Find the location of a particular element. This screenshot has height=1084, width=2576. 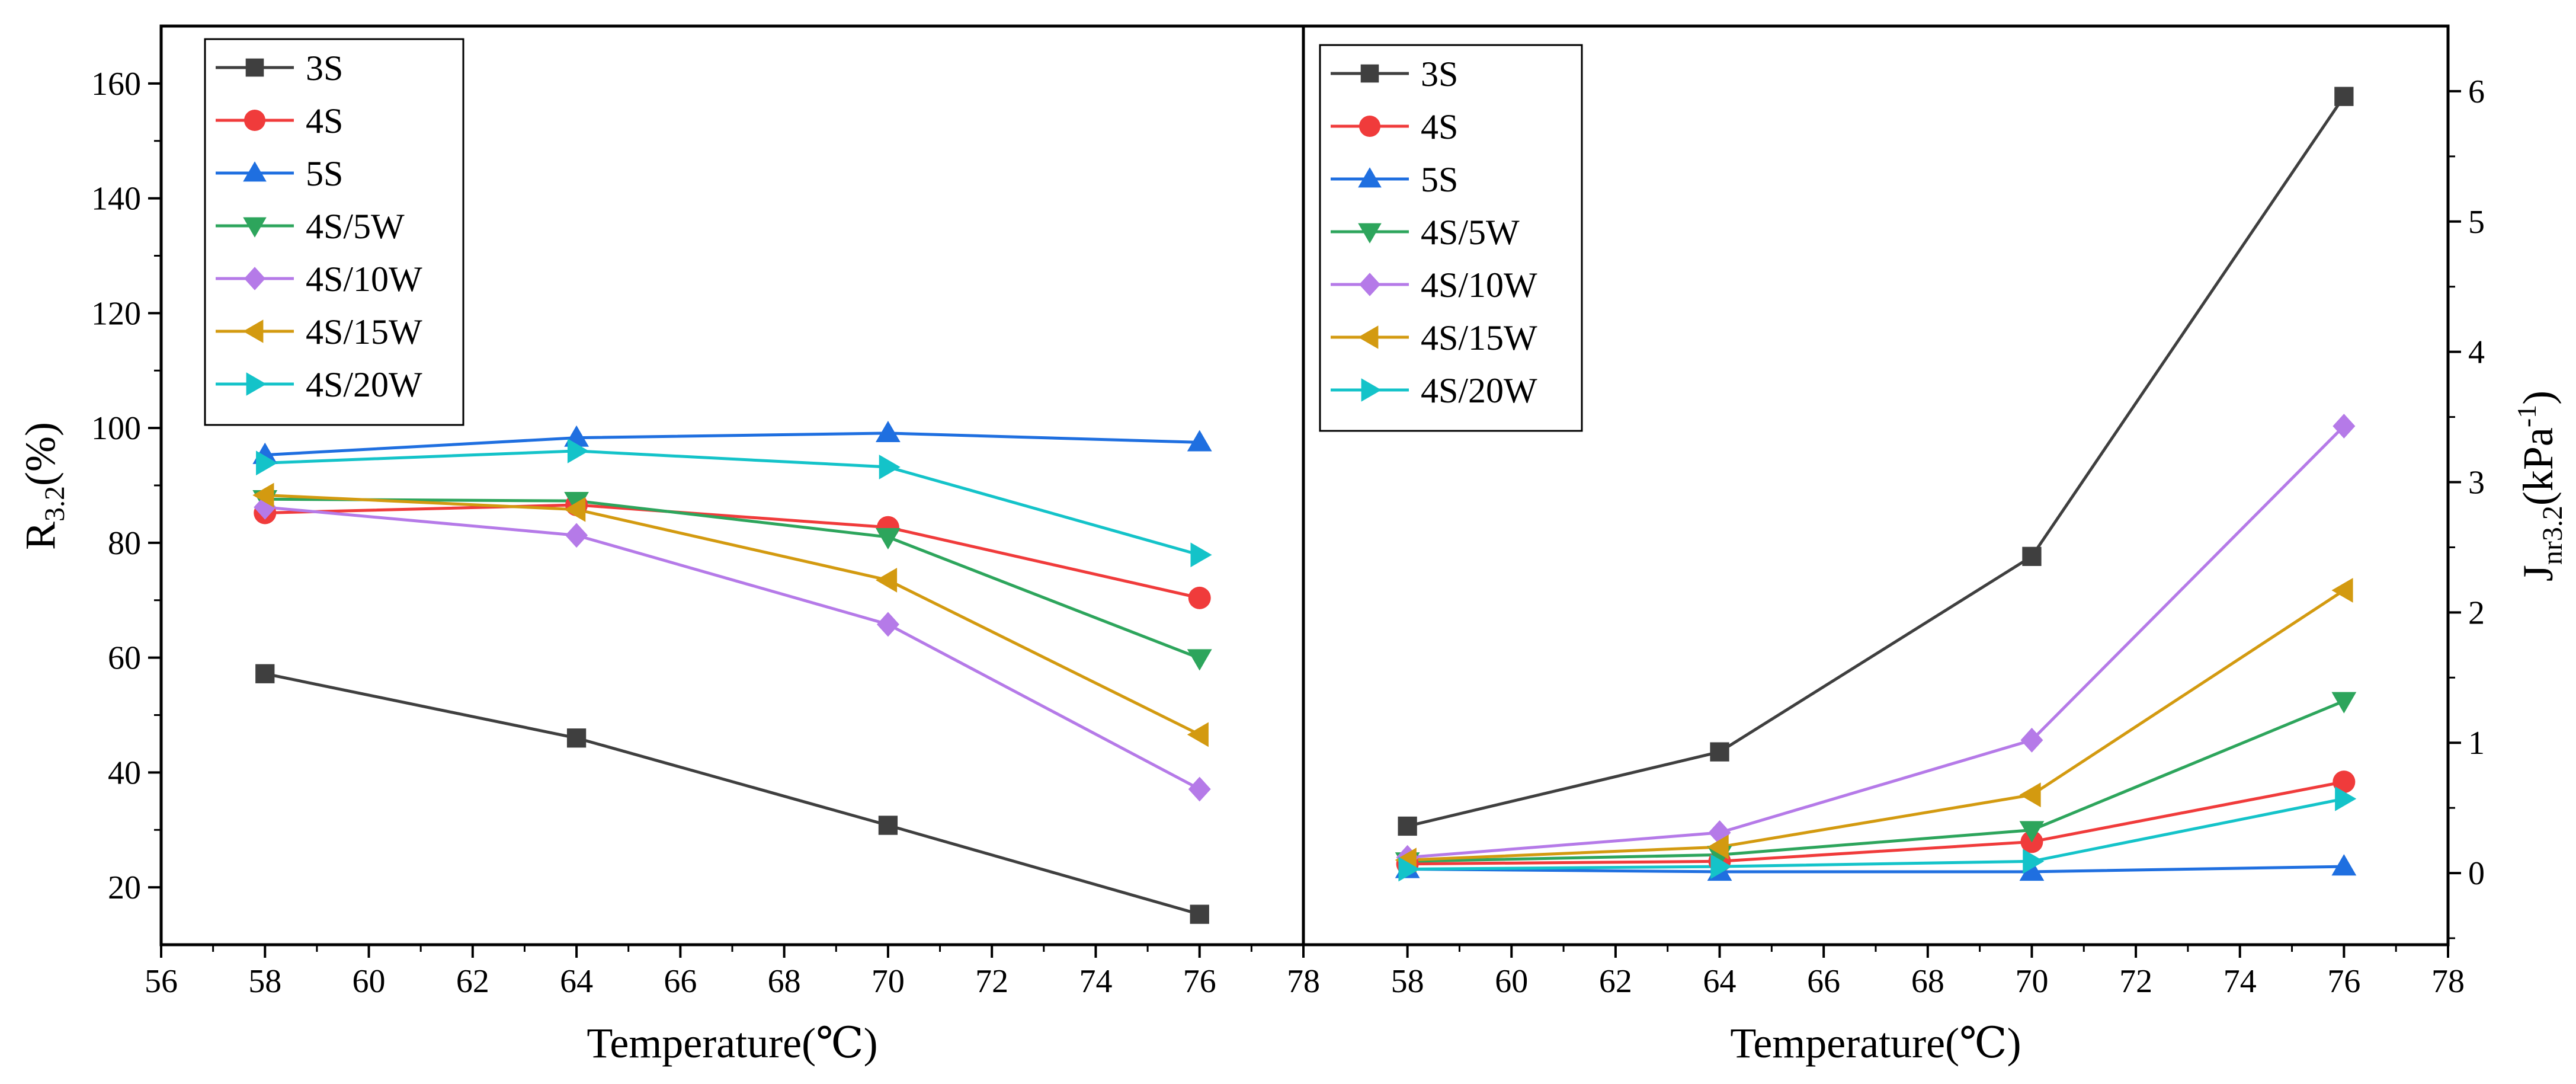

left-legend-label-4s-20w: 4S/20W is located at coordinates (364, 384).